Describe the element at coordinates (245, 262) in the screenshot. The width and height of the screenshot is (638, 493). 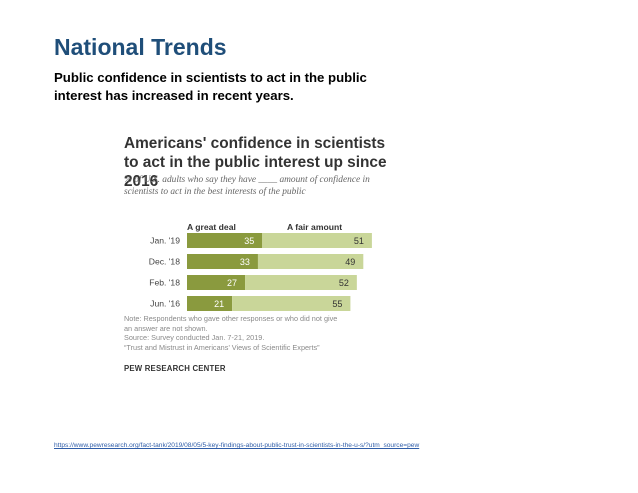
I see `data-label: 33` at that location.